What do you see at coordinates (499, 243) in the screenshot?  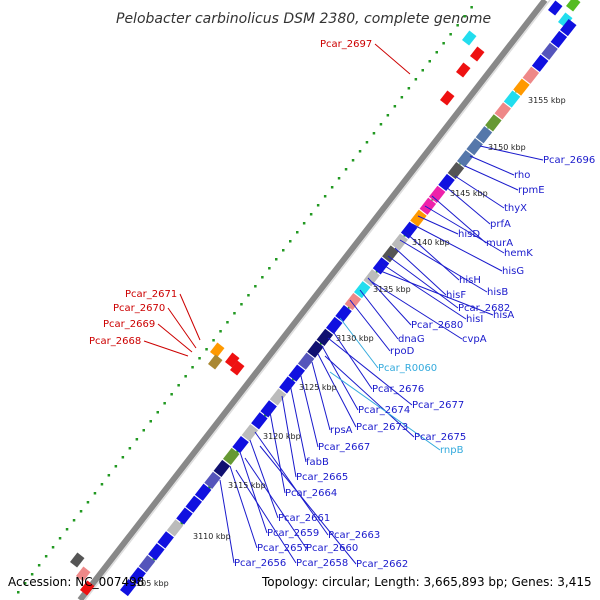 I see `gene-label: murA` at bounding box center [499, 243].